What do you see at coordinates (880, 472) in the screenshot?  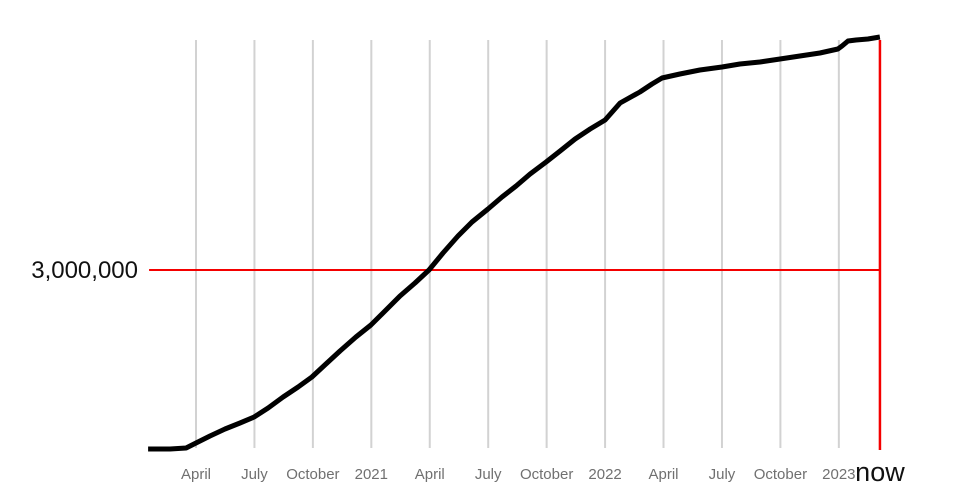 I see `now-label: now` at bounding box center [880, 472].